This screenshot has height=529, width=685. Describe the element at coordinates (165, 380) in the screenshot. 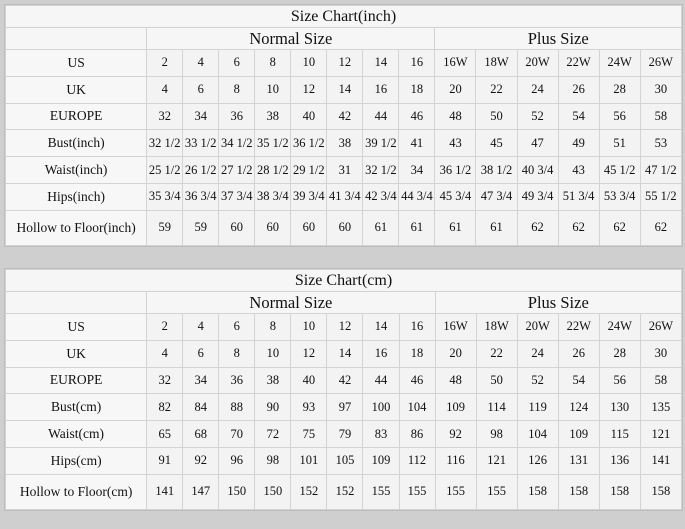

I see `size-cell: 32` at that location.